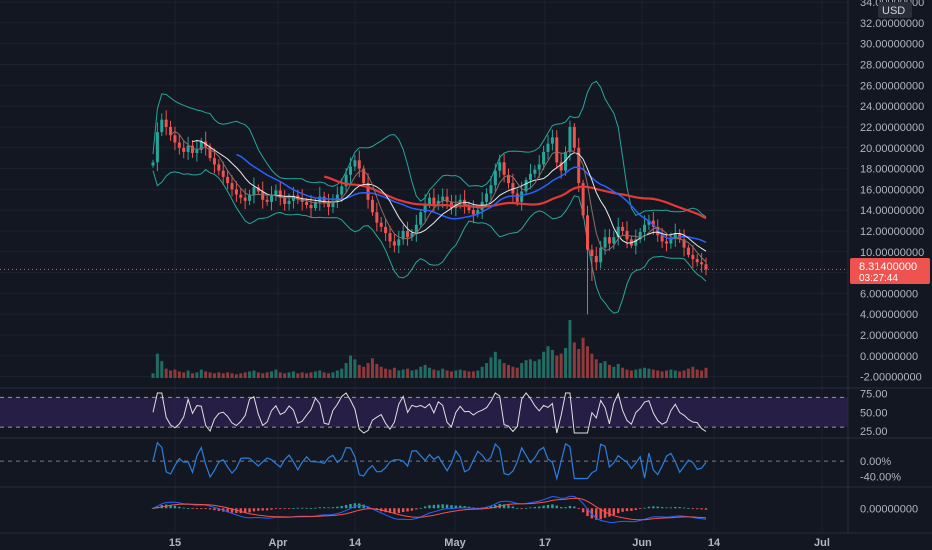 The height and width of the screenshot is (550, 932). Describe the element at coordinates (874, 432) in the screenshot. I see `rsi-tick-label: 25.00` at that location.